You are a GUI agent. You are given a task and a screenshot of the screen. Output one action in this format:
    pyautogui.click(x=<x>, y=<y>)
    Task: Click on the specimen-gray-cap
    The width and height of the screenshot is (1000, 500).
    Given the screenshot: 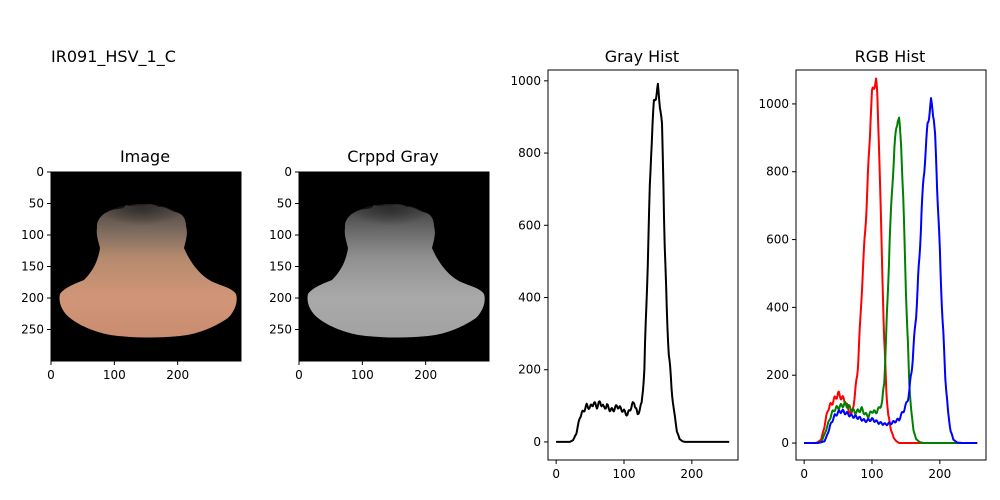 What is the action you would take?
    pyautogui.click(x=390, y=222)
    